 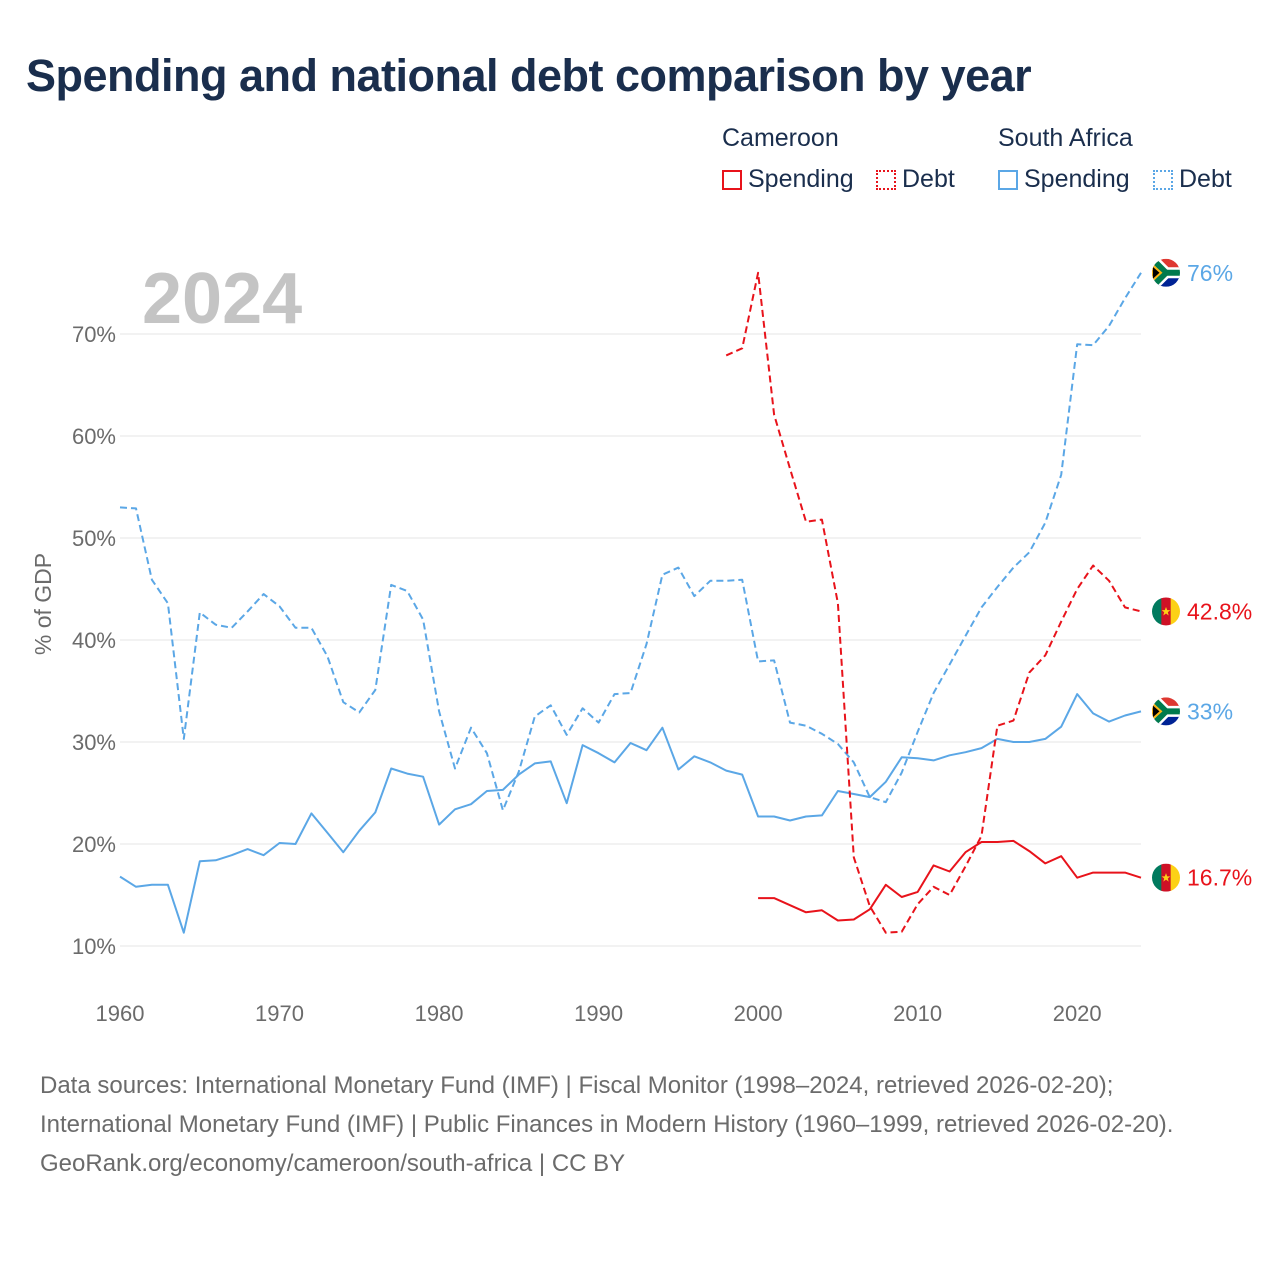 I want to click on end-value-label: 42.8%, so click(x=1219, y=611).